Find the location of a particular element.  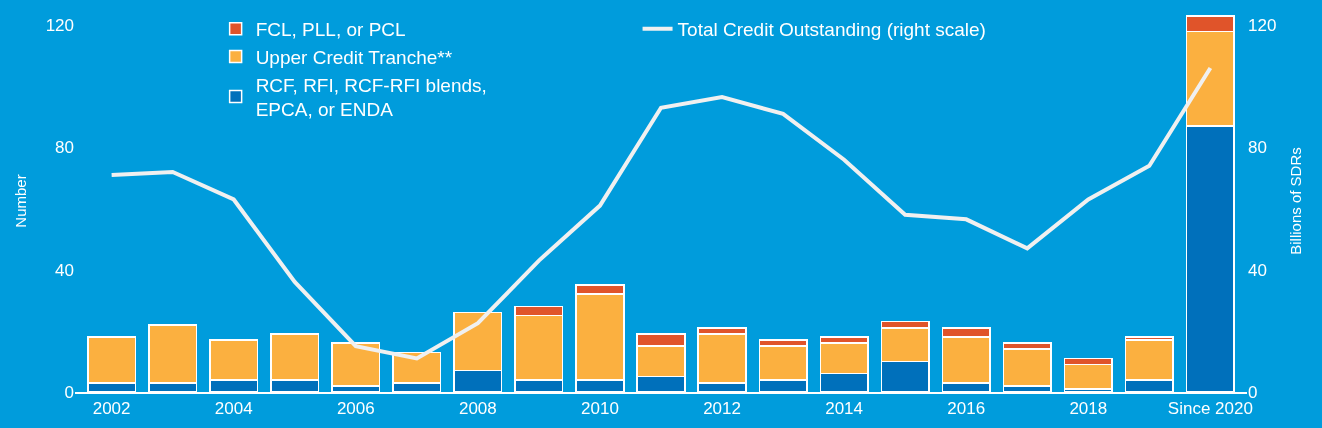

x-tick-label: 2018 is located at coordinates (1088, 409).